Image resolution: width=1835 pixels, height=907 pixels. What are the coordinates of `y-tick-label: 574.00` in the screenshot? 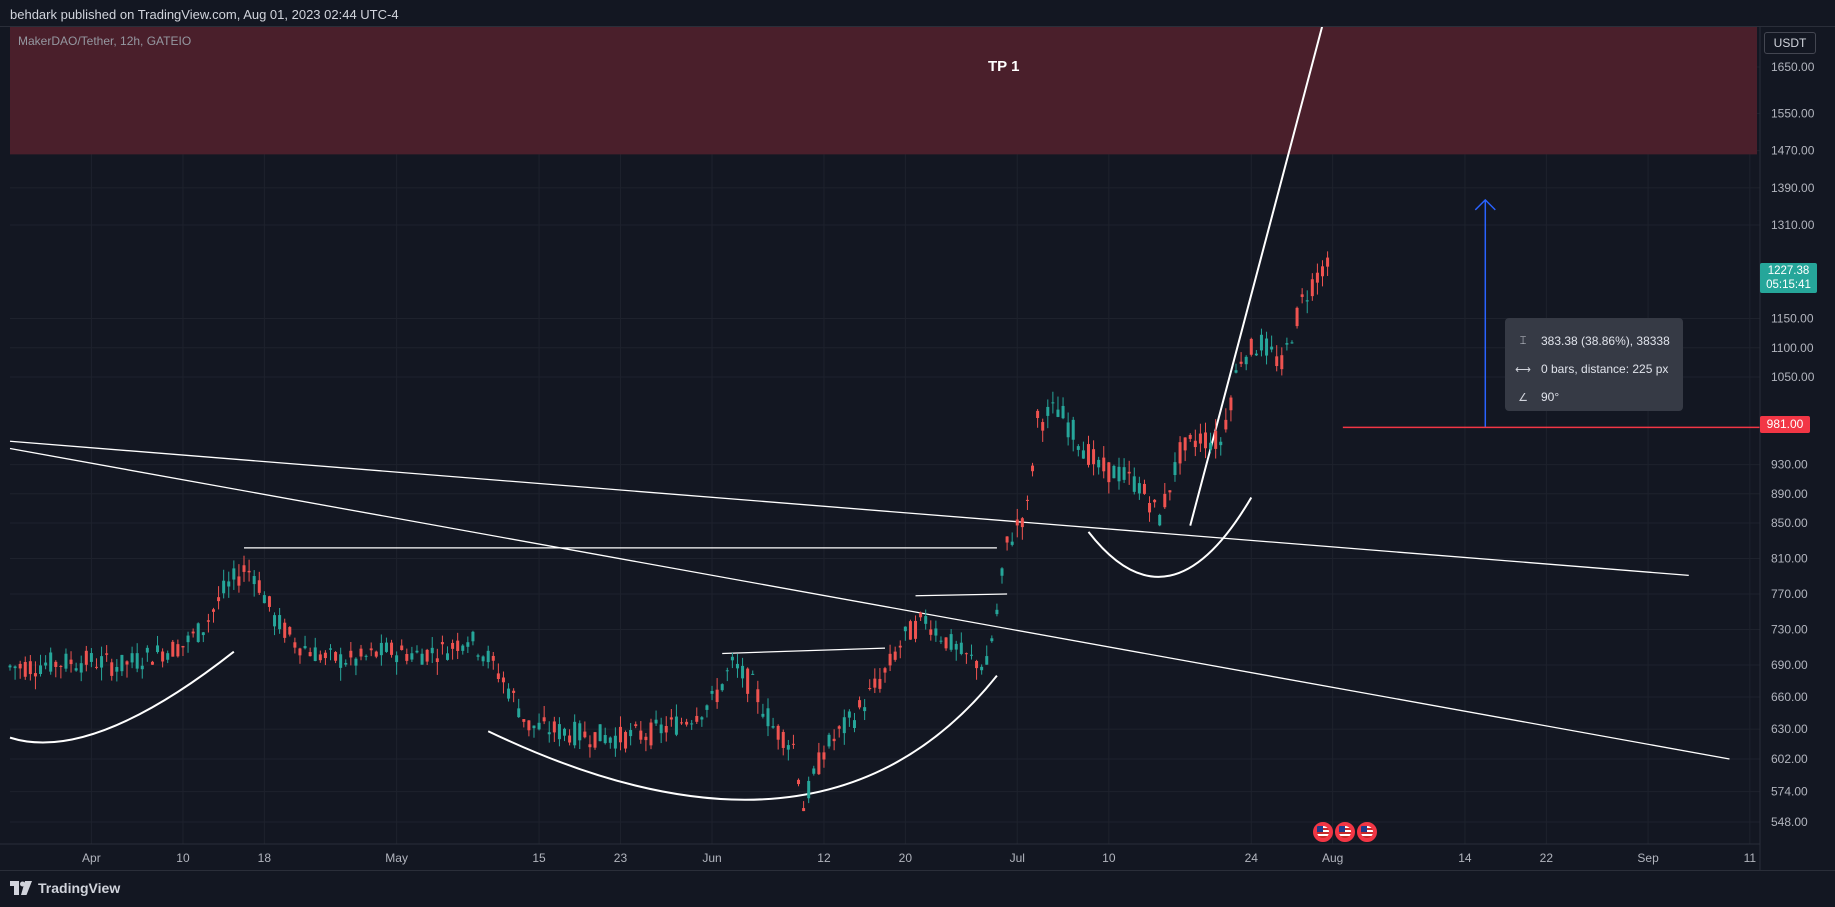 It's located at (1789, 792).